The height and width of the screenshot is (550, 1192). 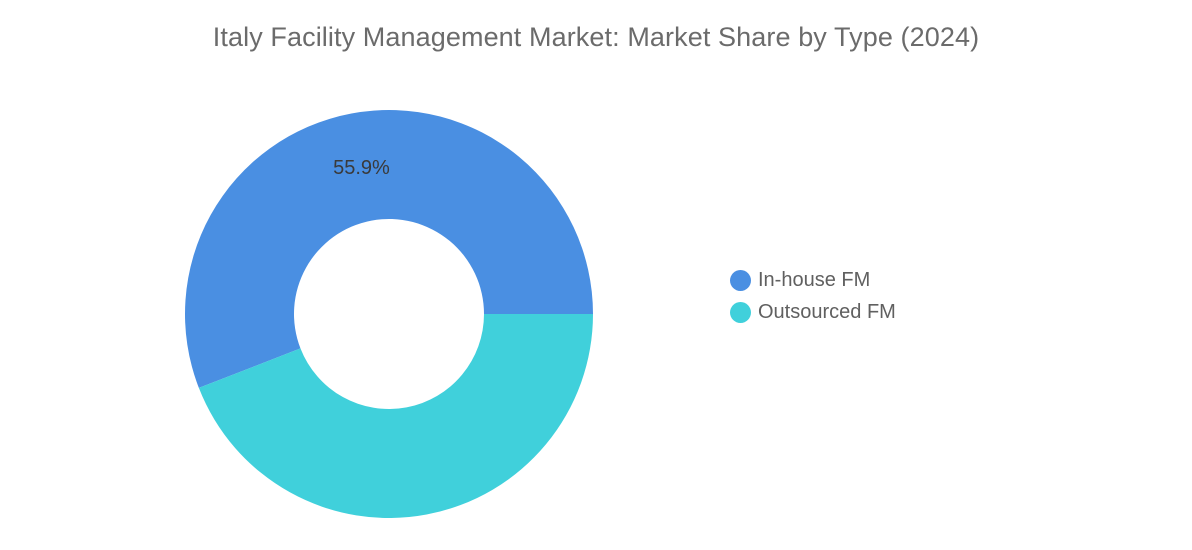 I want to click on data-label-in-house: 55.9%, so click(x=361, y=168).